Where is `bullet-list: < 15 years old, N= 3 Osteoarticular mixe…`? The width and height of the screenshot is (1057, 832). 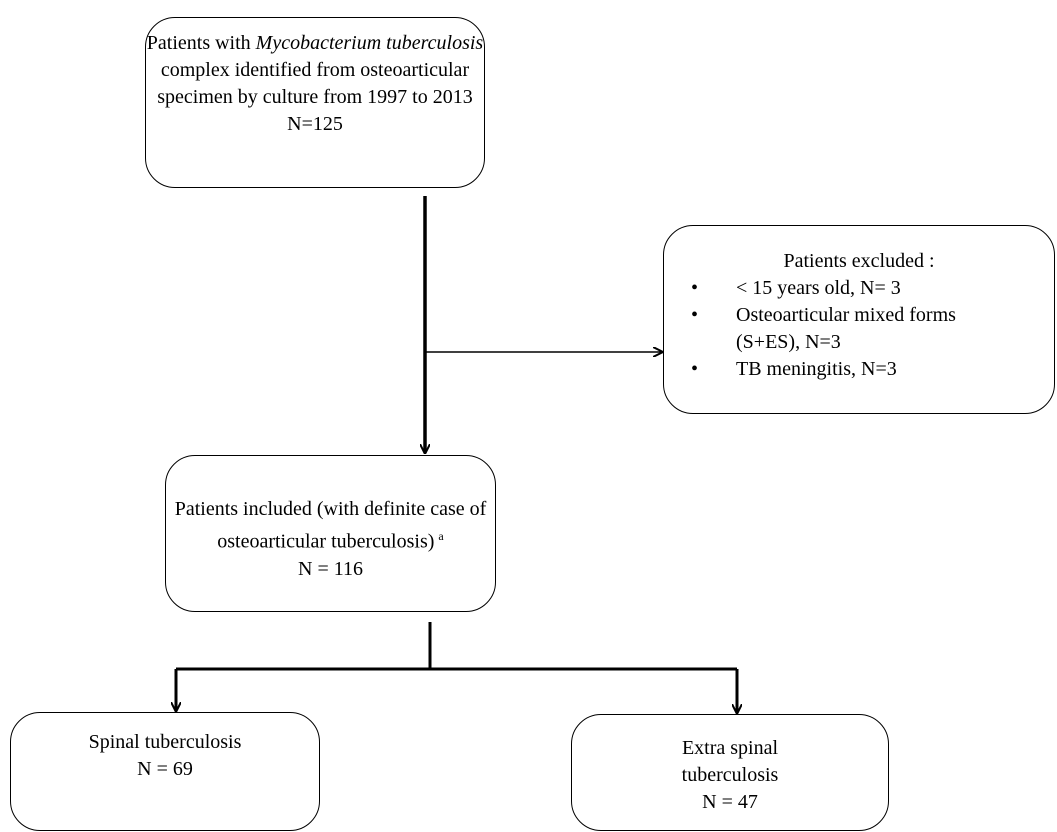
bullet-list: < 15 years old, N= 3 Osteoarticular mixe… is located at coordinates (859, 329).